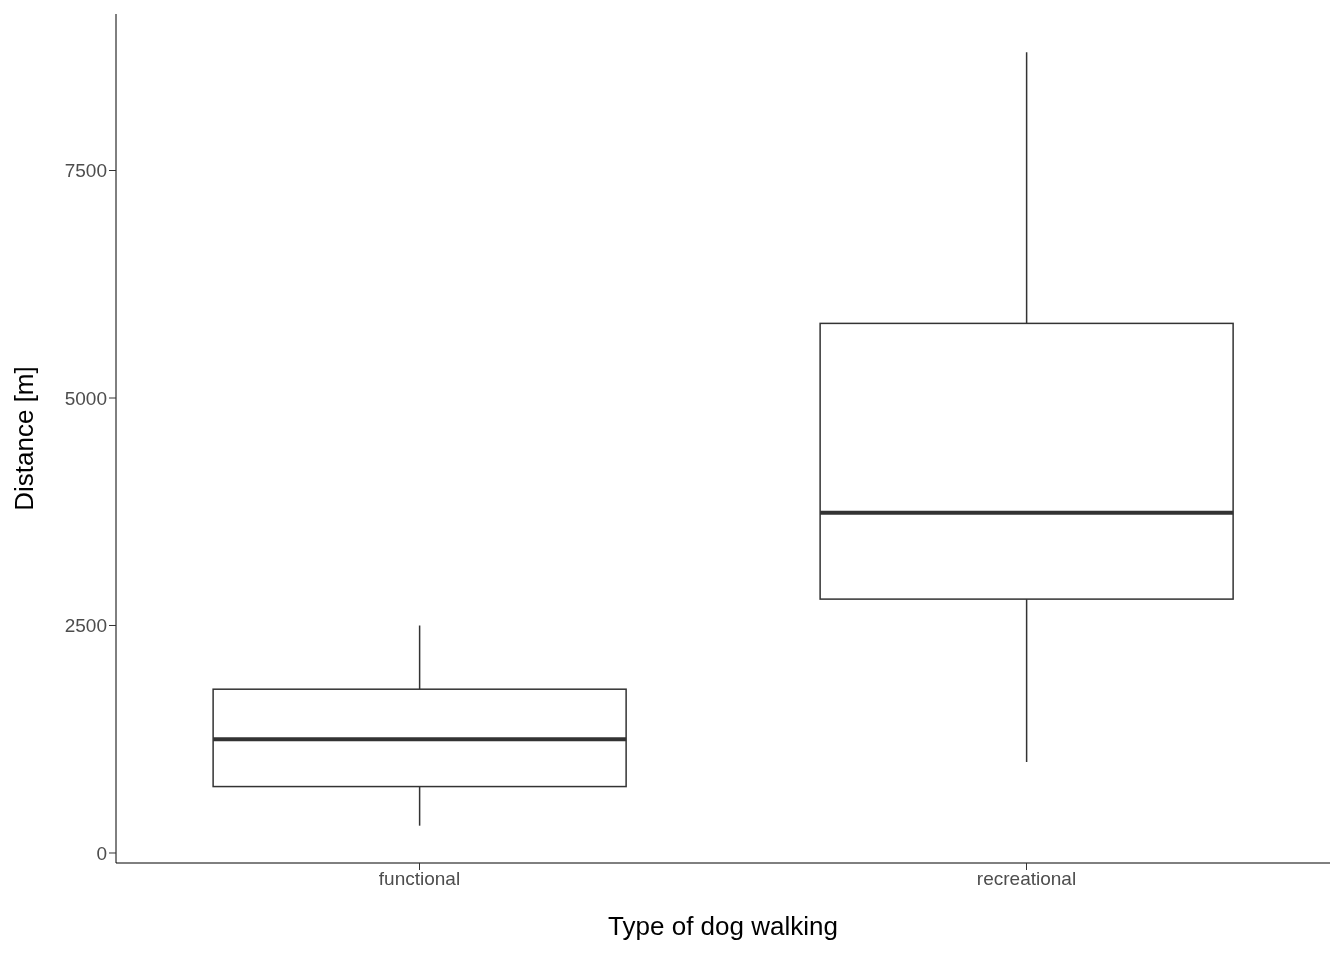  I want to click on y-axis-title: Distance [m], so click(24, 438).